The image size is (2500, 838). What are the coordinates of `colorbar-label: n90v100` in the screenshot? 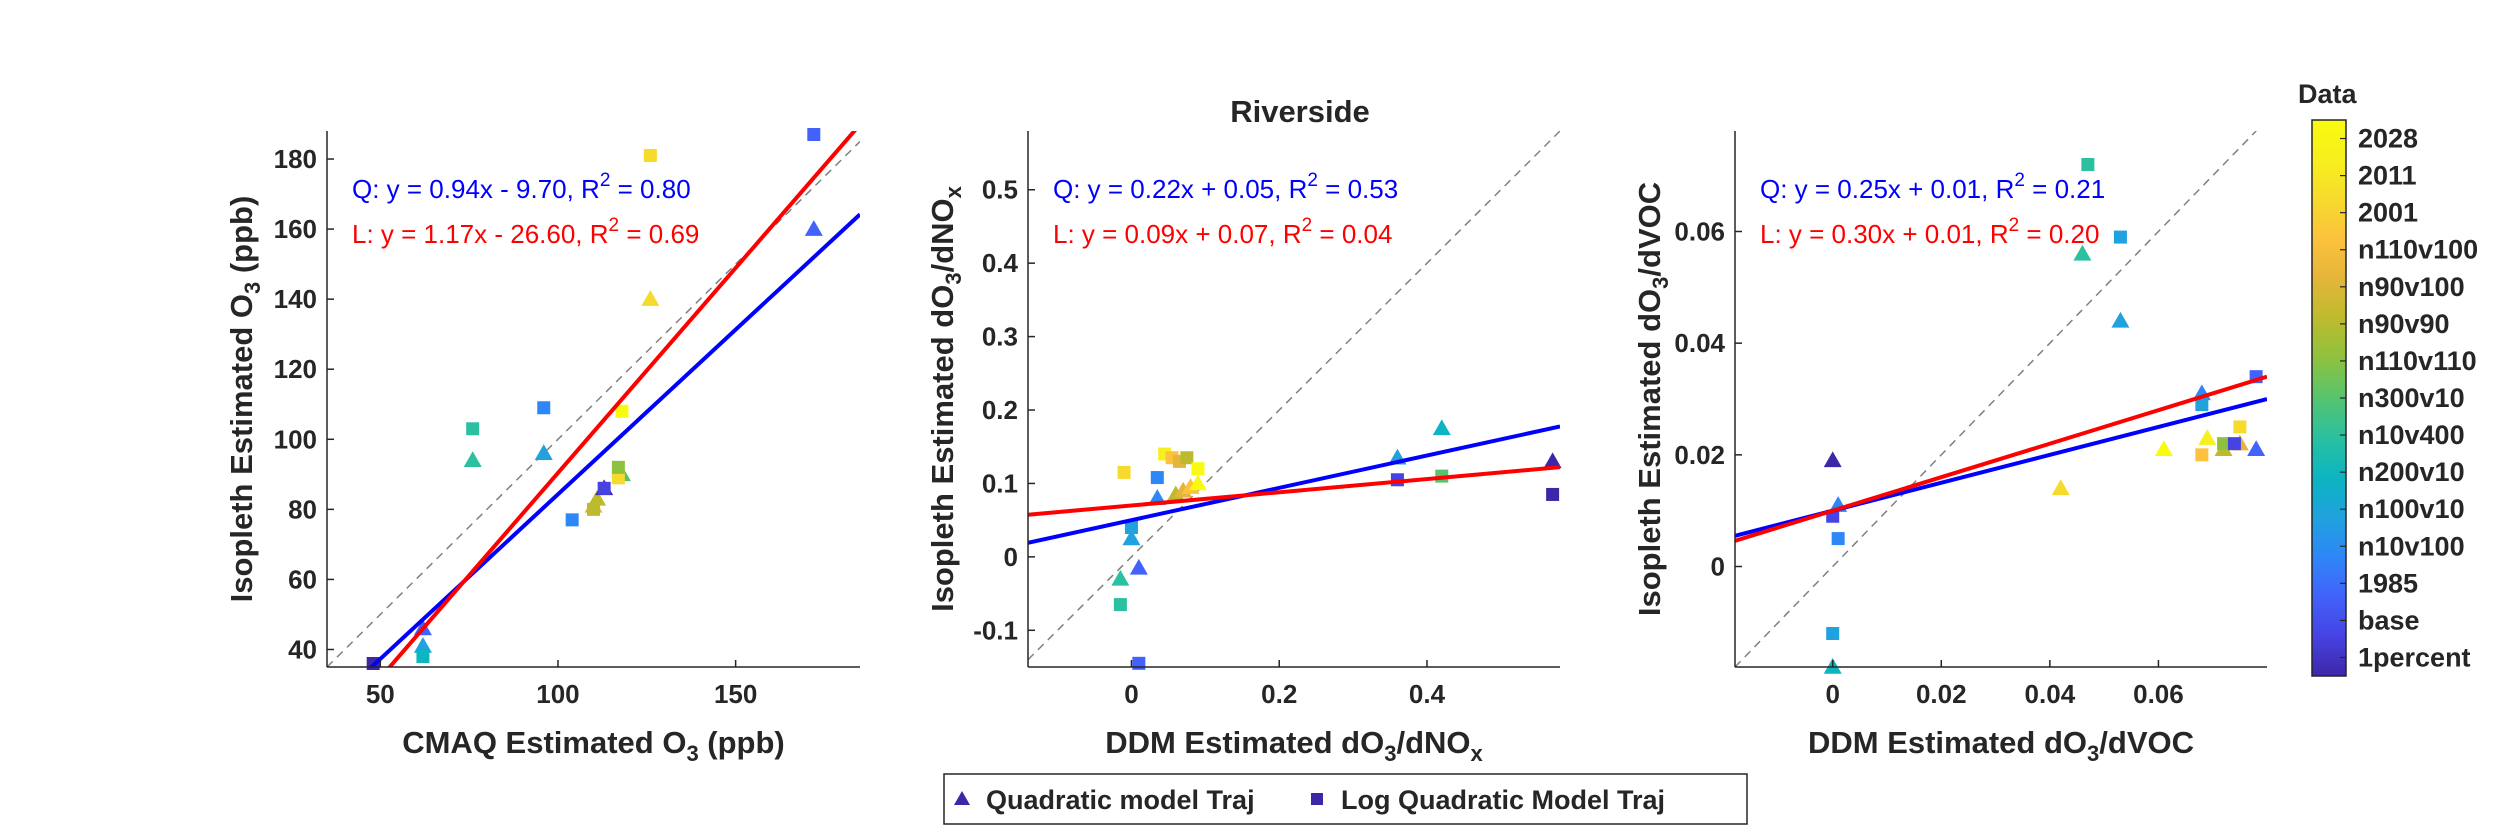 It's located at (2411, 287).